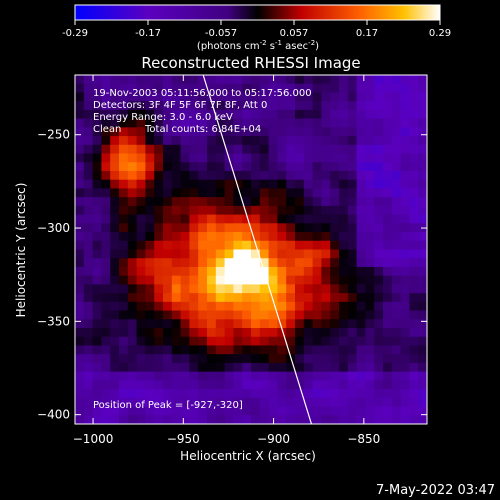 The image size is (500, 500). I want to click on annotation-peak: Position of Peak = [-927,-320], so click(168, 405).